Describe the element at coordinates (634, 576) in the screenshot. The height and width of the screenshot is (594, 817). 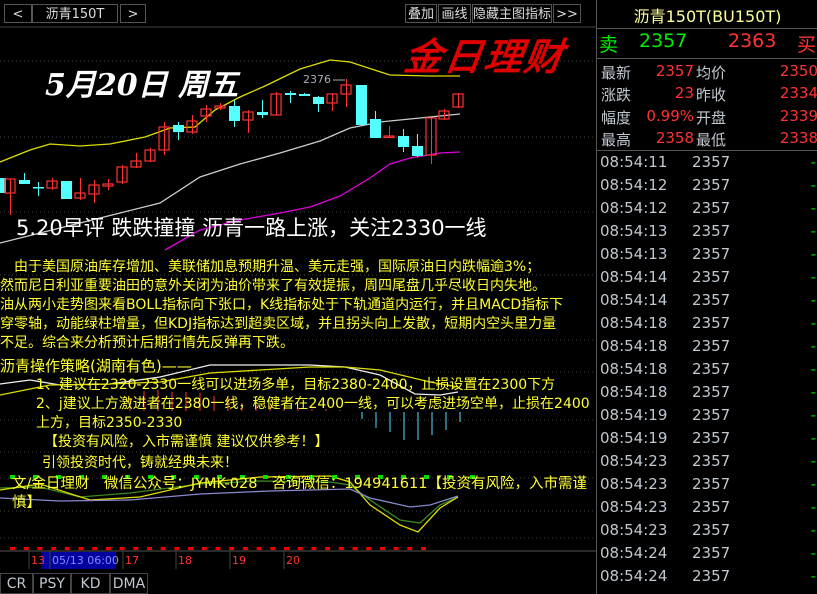
I see `tick-t: 08:54:24` at that location.